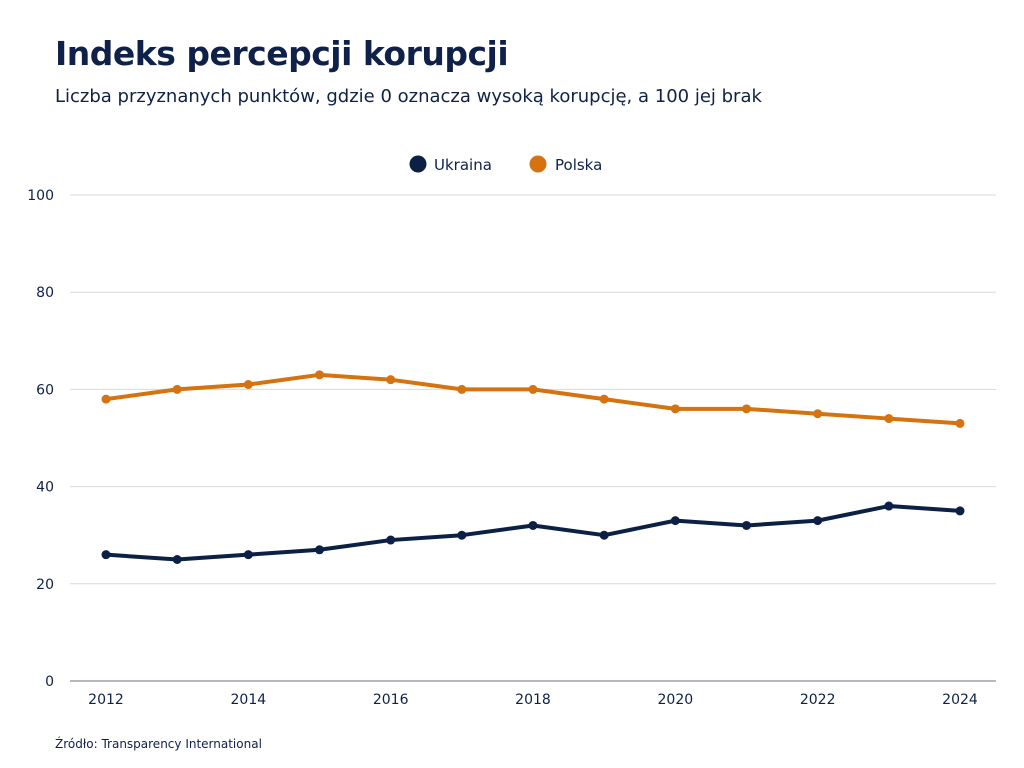 The width and height of the screenshot is (1024, 768). I want to click on x-tick-label: 2014, so click(249, 700).